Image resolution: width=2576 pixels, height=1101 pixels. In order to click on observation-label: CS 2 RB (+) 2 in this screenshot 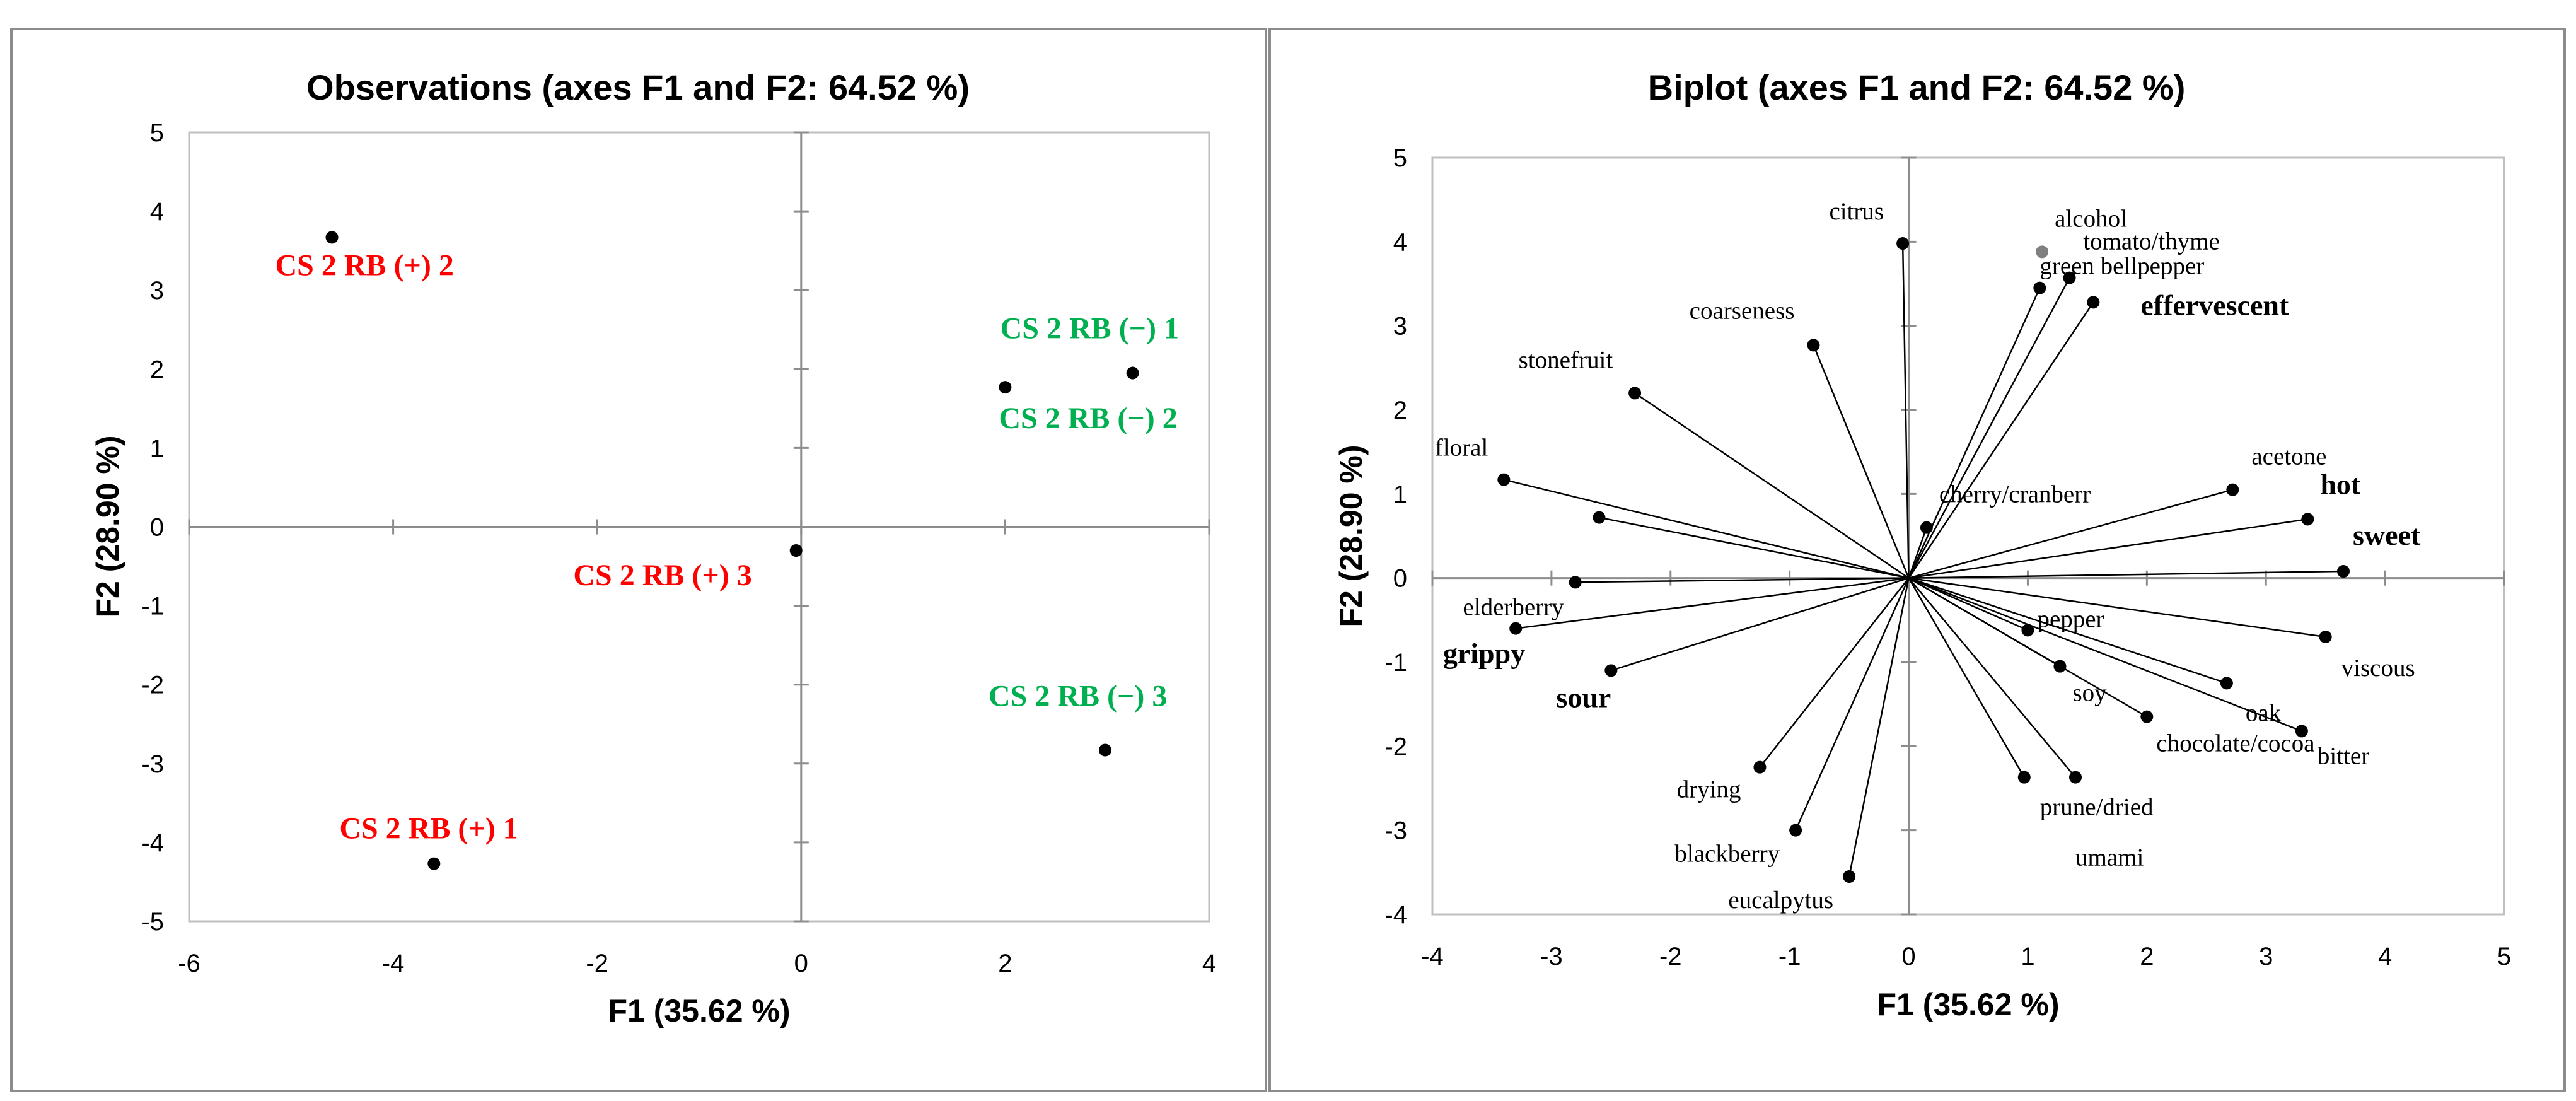, I will do `click(365, 265)`.